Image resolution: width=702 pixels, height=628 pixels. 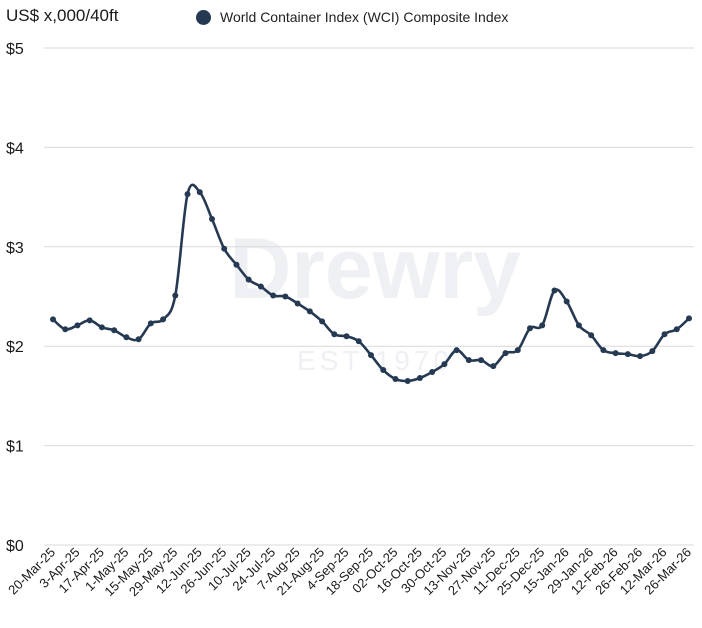 I want to click on y-tick-label: $5, so click(x=15, y=49).